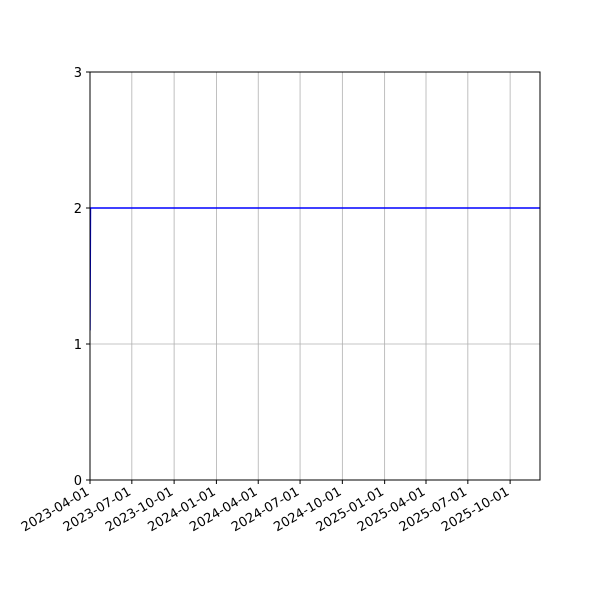 The width and height of the screenshot is (600, 604). I want to click on y-tick-label: 1, so click(78, 345).